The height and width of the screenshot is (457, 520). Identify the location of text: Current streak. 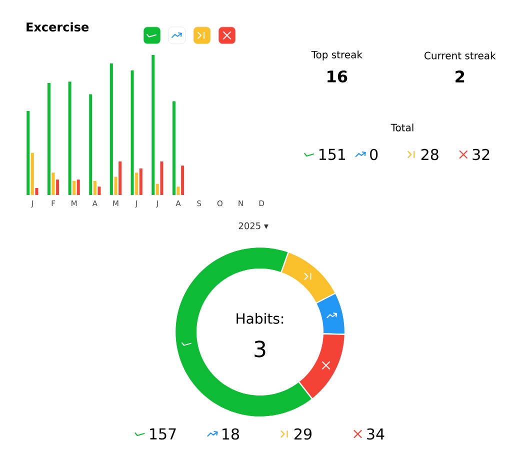
(460, 56).